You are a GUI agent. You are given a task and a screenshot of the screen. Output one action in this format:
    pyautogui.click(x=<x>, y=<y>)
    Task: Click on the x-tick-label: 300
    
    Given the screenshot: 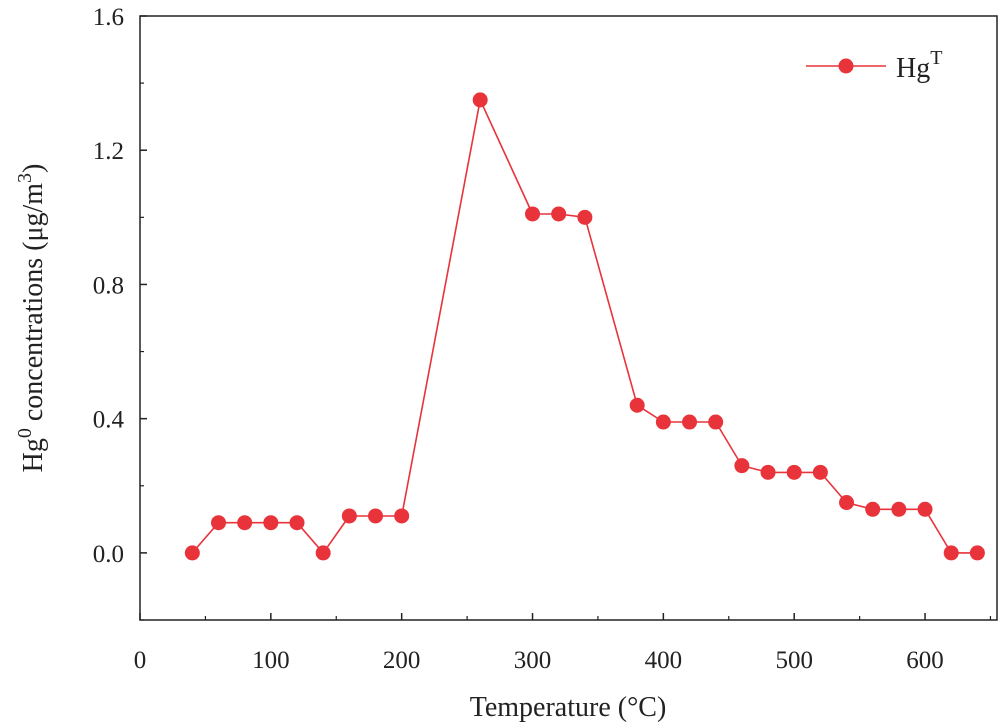 What is the action you would take?
    pyautogui.click(x=533, y=660)
    